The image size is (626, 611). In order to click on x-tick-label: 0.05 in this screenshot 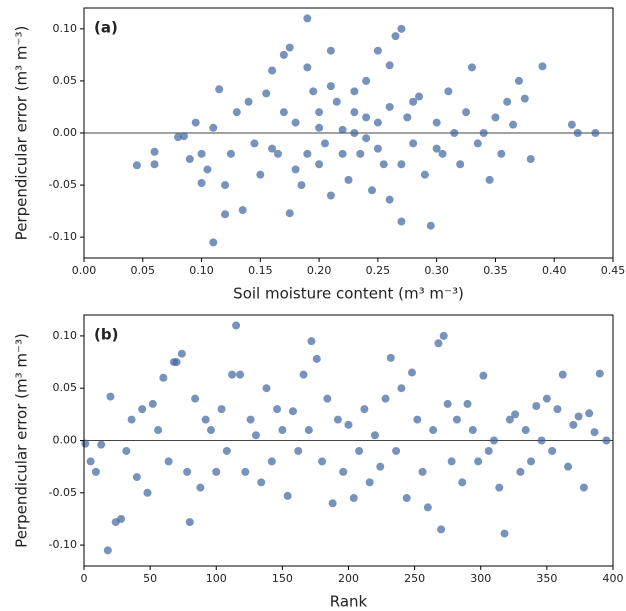, I will do `click(143, 270)`.